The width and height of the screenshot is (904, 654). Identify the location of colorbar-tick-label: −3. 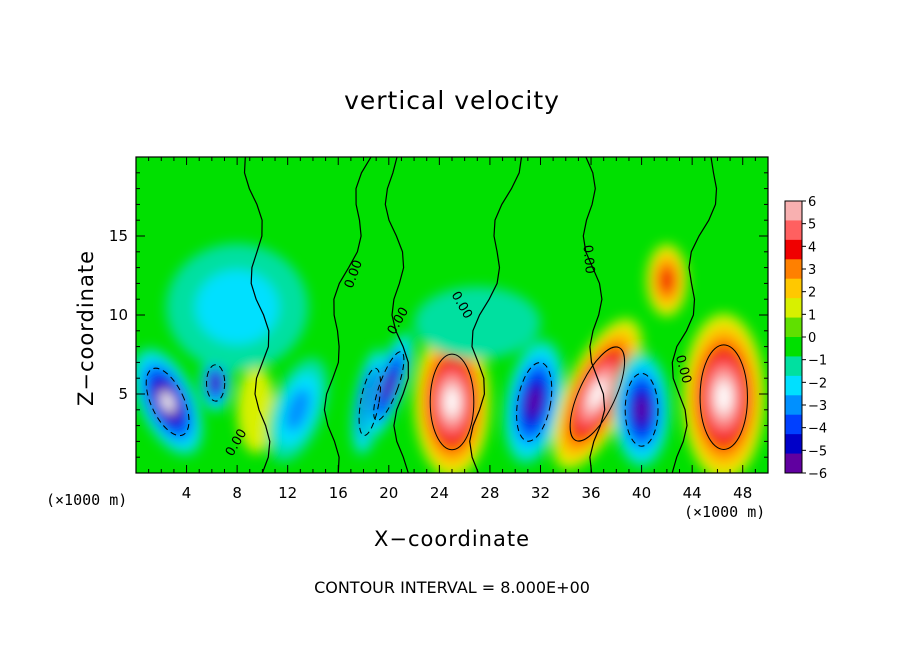
(817, 406).